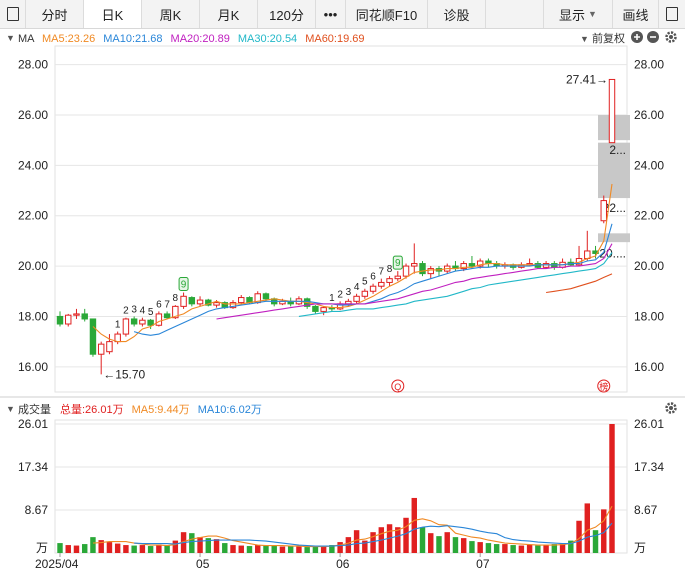 The height and width of the screenshot is (574, 685). I want to click on draw-line-button: 画线, so click(636, 14).